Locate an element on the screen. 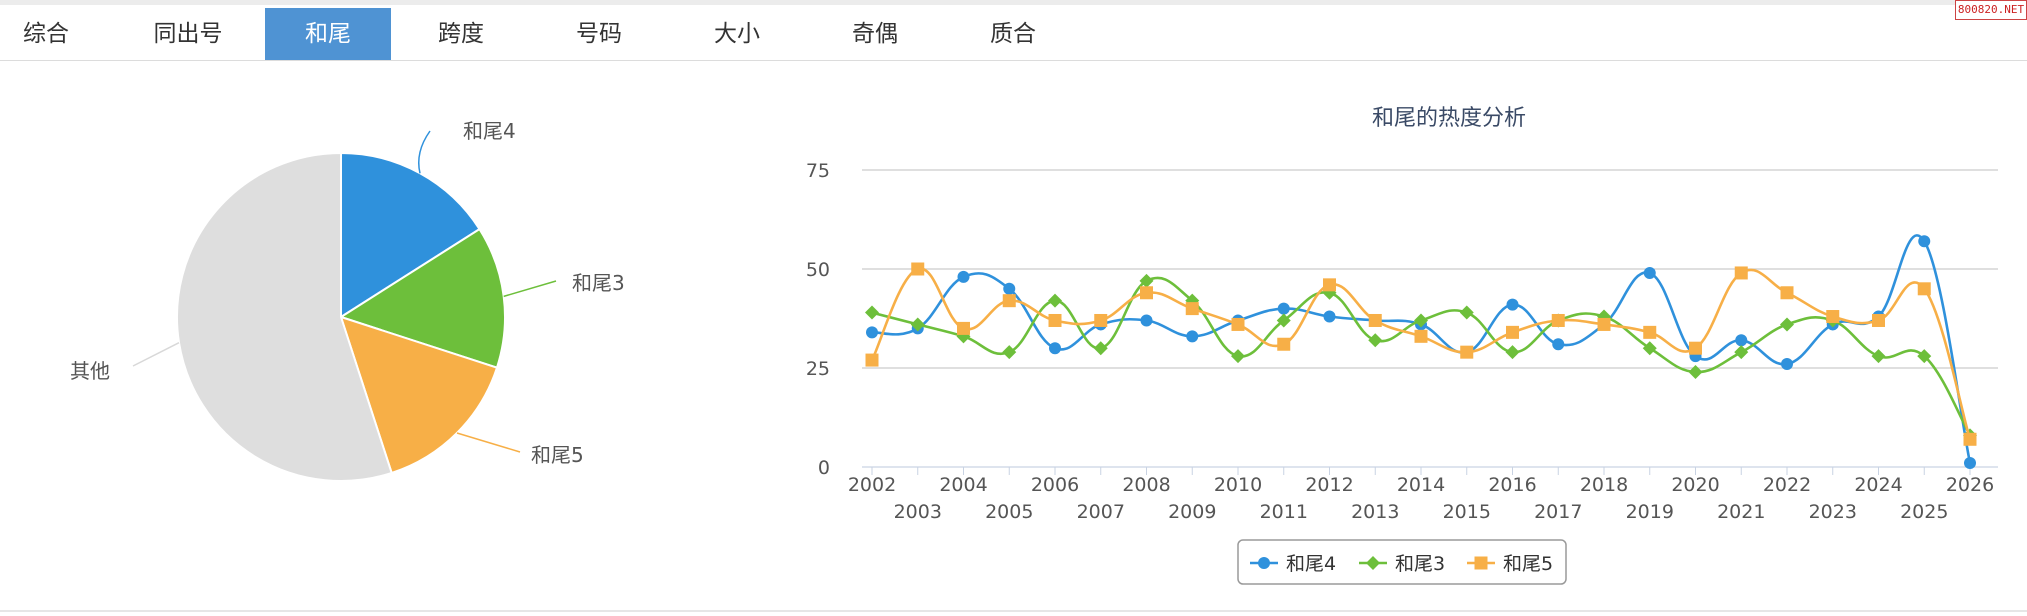 The width and height of the screenshot is (2027, 616). x-tick-label: 2002 is located at coordinates (872, 485).